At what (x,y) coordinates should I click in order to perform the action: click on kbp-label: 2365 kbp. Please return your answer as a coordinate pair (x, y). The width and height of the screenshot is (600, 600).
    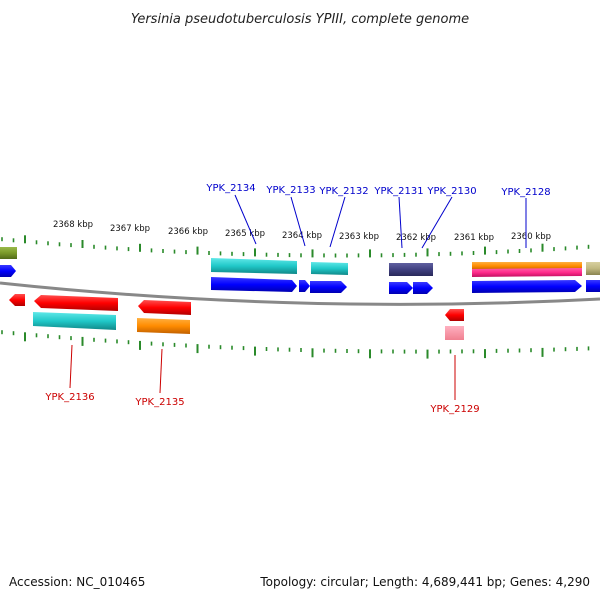
    Looking at the image, I should click on (245, 234).